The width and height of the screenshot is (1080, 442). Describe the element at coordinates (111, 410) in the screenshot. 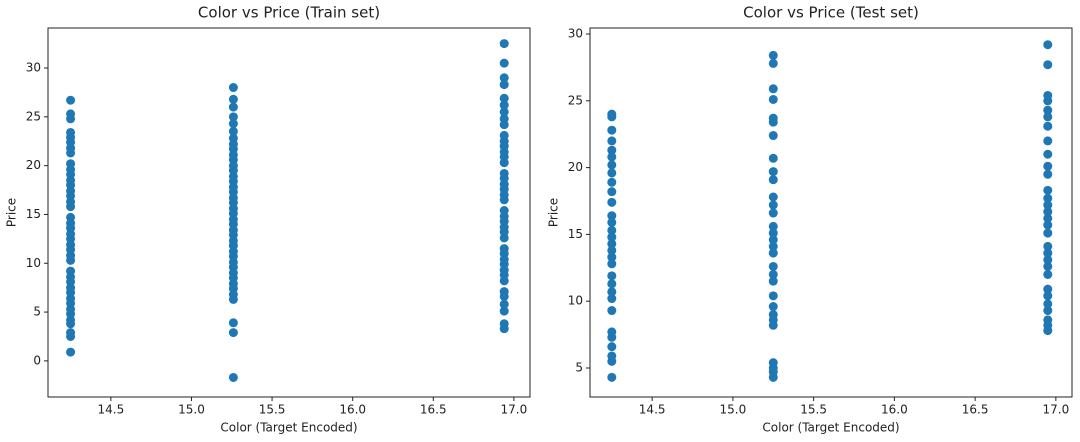

I see `x-tick-label: 14.5` at that location.